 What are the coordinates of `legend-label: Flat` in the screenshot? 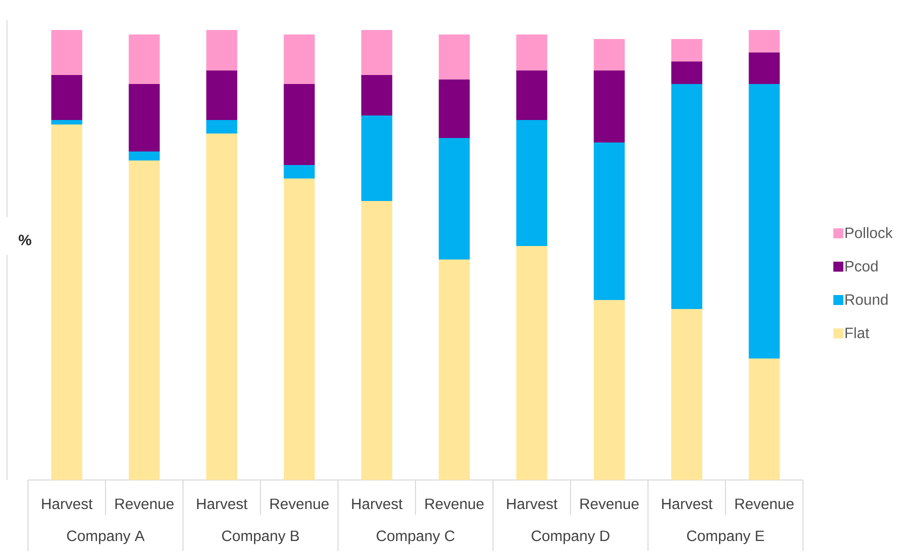 It's located at (858, 332).